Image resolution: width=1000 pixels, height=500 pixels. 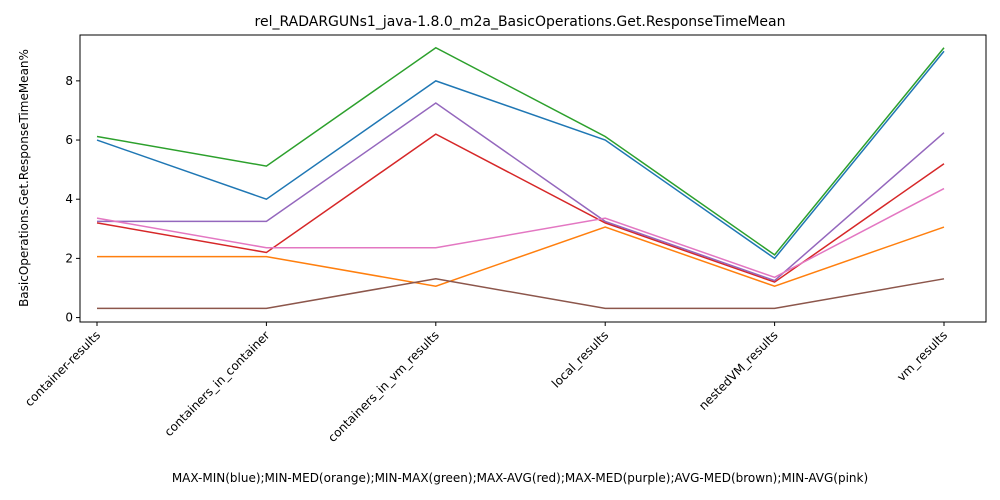 I want to click on y-tick-label: 0, so click(x=69, y=318).